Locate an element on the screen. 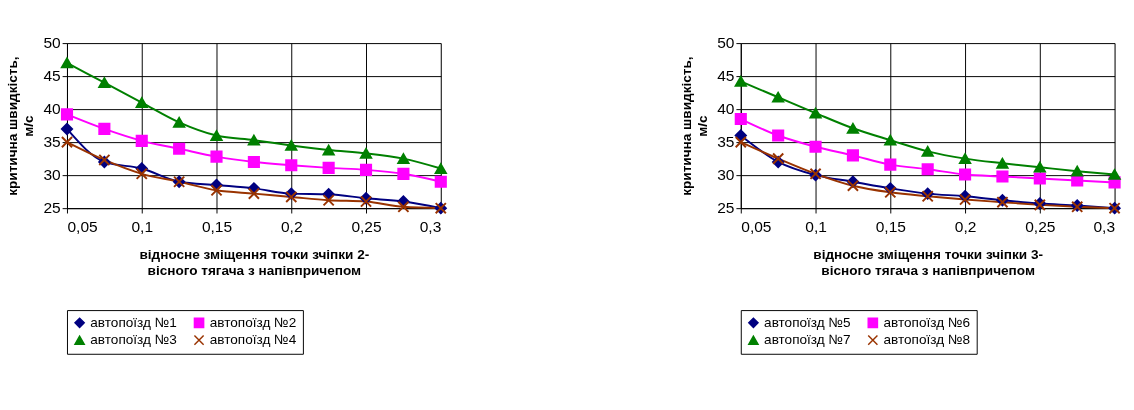 The width and height of the screenshot is (1134, 410). legend-label: автопоїзд №3 is located at coordinates (133, 340).